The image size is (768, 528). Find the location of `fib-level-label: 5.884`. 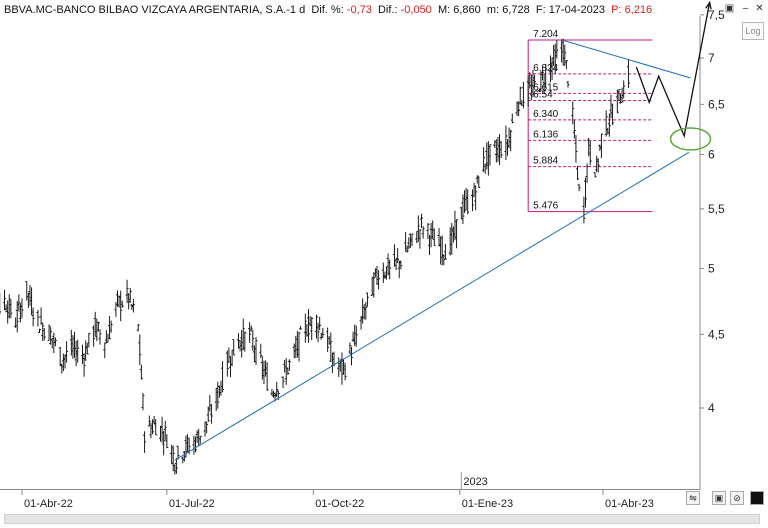

fib-level-label: 5.884 is located at coordinates (545, 161).